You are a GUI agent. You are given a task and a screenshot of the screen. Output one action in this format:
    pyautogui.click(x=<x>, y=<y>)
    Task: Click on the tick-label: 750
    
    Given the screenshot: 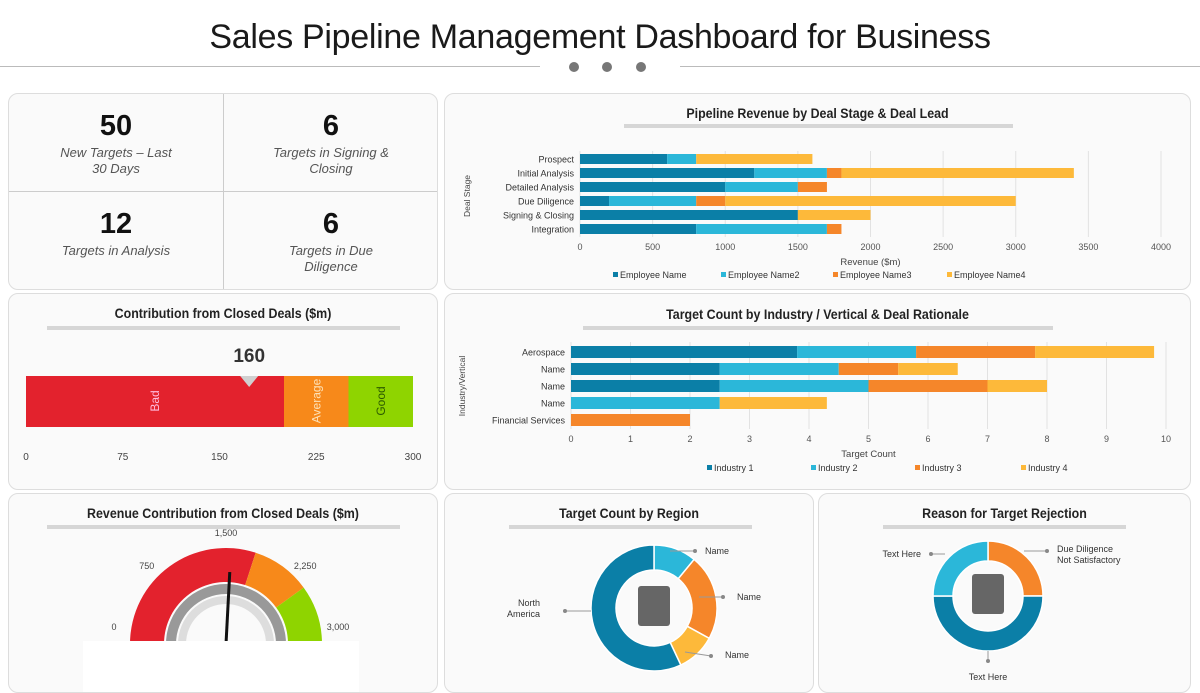 What is the action you would take?
    pyautogui.click(x=146, y=566)
    